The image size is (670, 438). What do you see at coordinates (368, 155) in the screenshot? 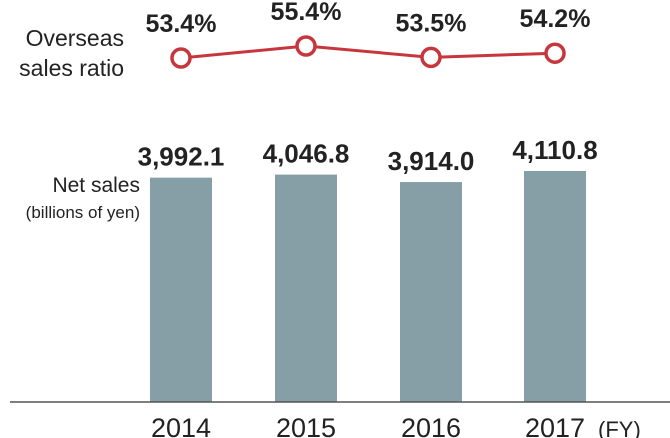
I see `bar-value-labels: 3,992.1 4,046.8 3,914.0 4,110.8` at bounding box center [368, 155].